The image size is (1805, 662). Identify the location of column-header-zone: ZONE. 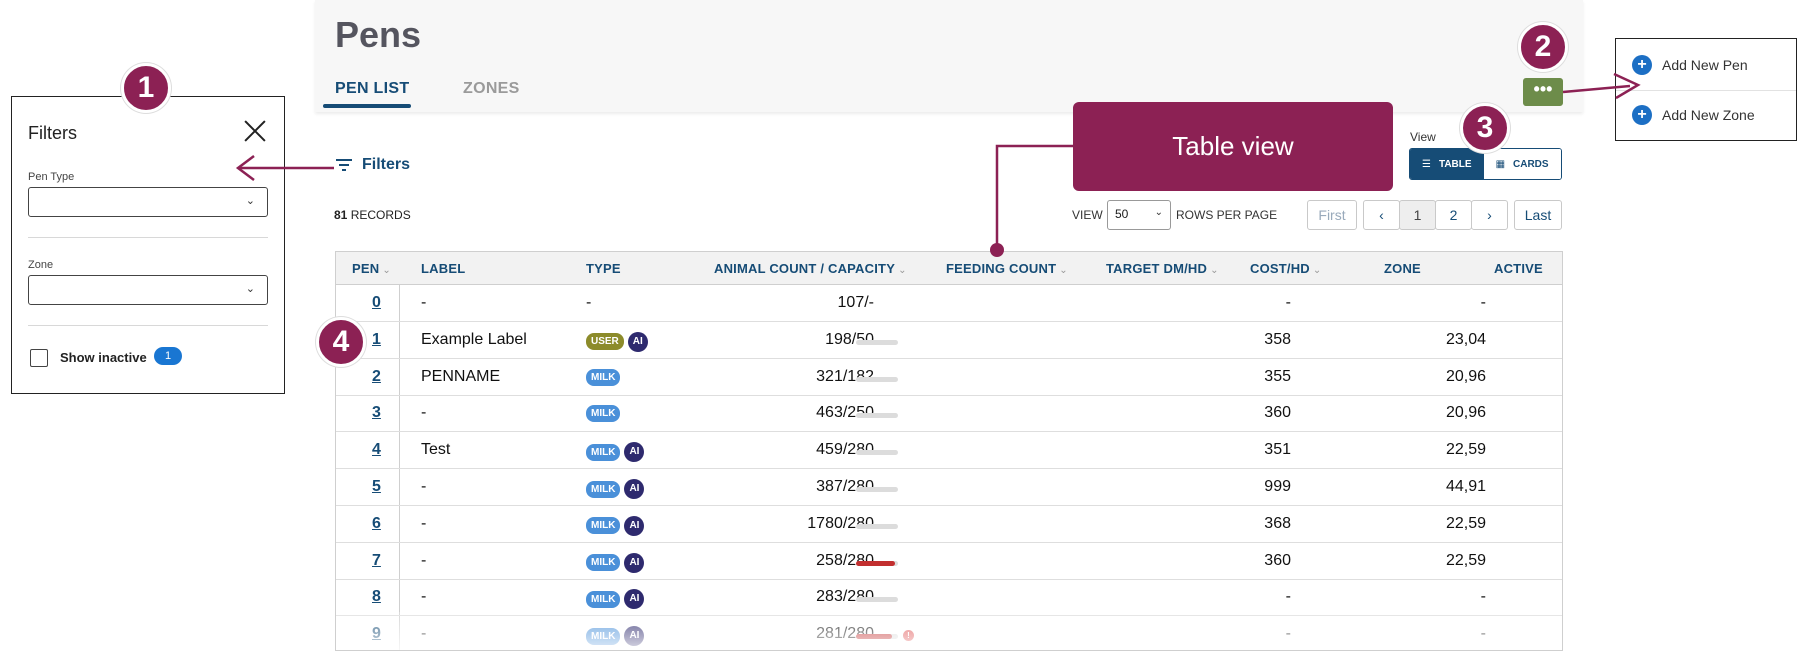
(1402, 268).